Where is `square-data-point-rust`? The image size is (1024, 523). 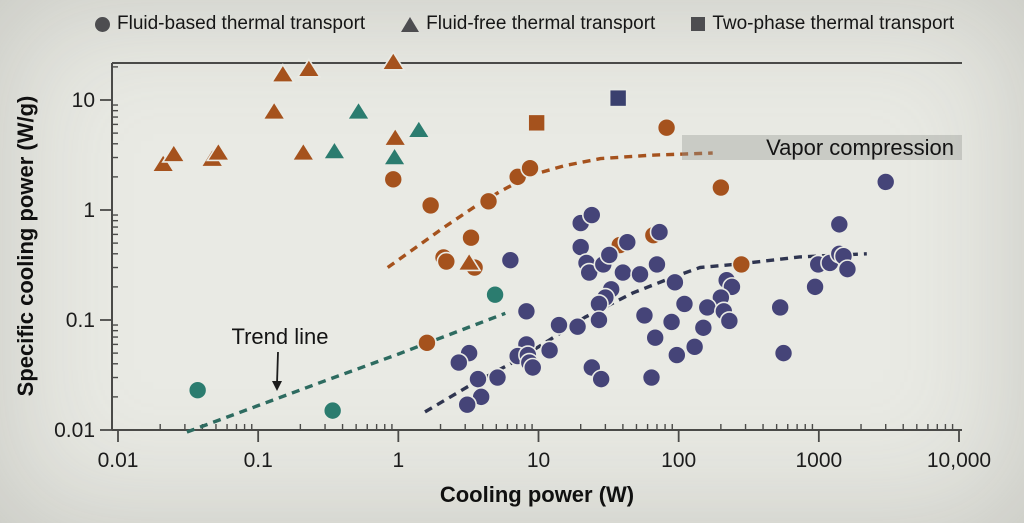 square-data-point-rust is located at coordinates (536, 123).